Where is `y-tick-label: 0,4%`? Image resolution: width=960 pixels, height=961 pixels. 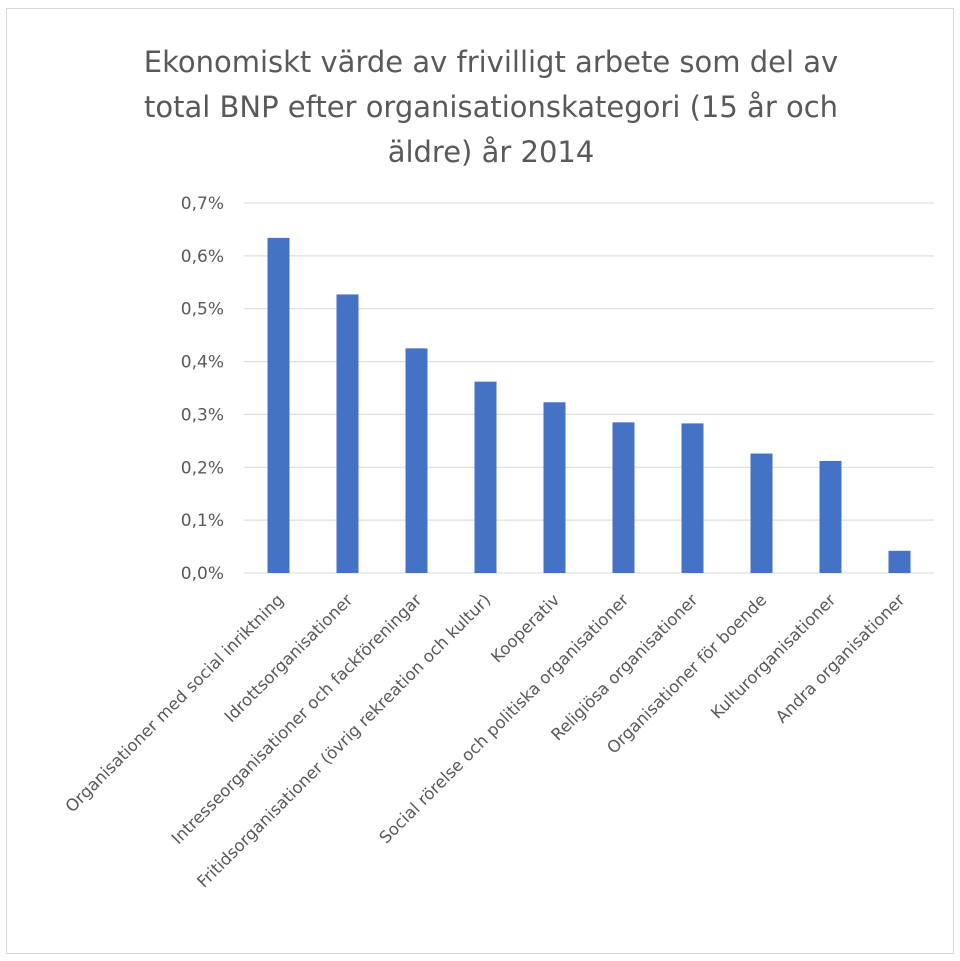
y-tick-label: 0,4% is located at coordinates (202, 363).